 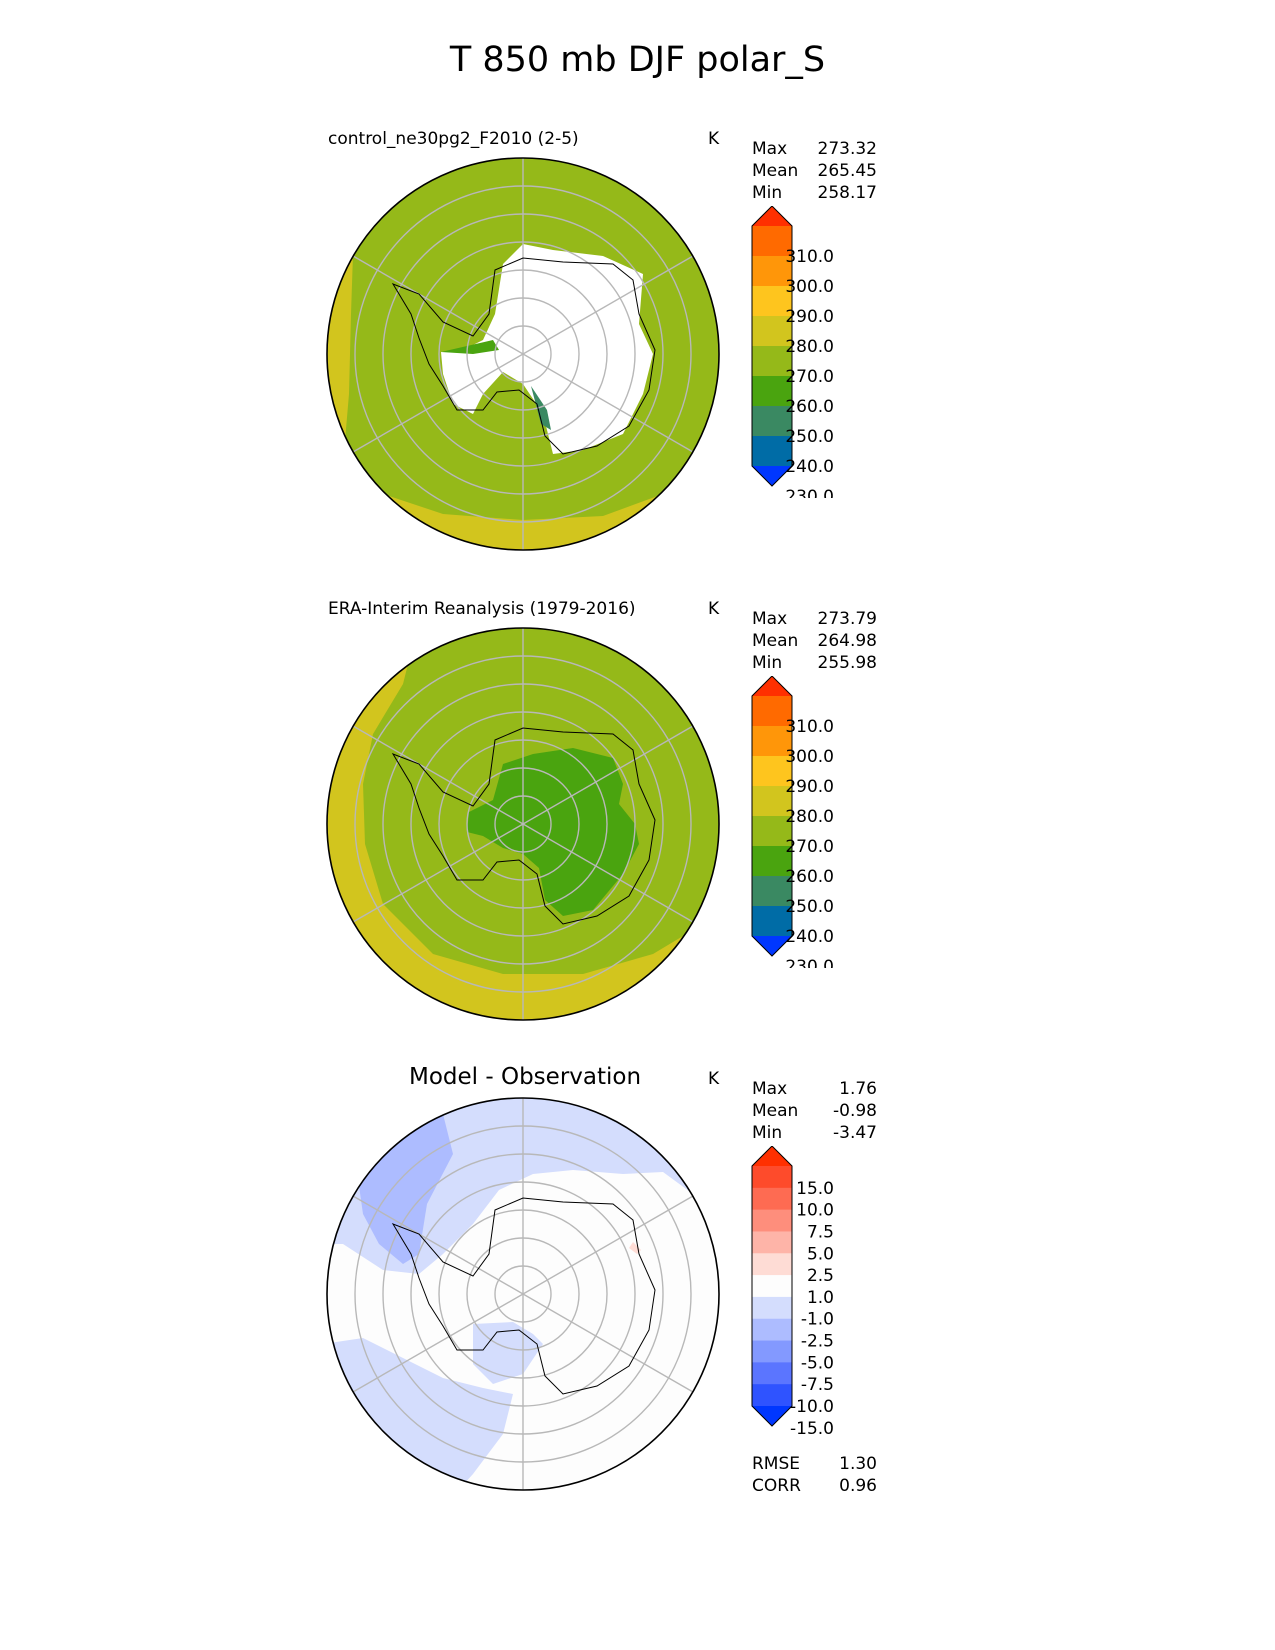 I want to click on peninsula-cold, so click(x=470, y=347).